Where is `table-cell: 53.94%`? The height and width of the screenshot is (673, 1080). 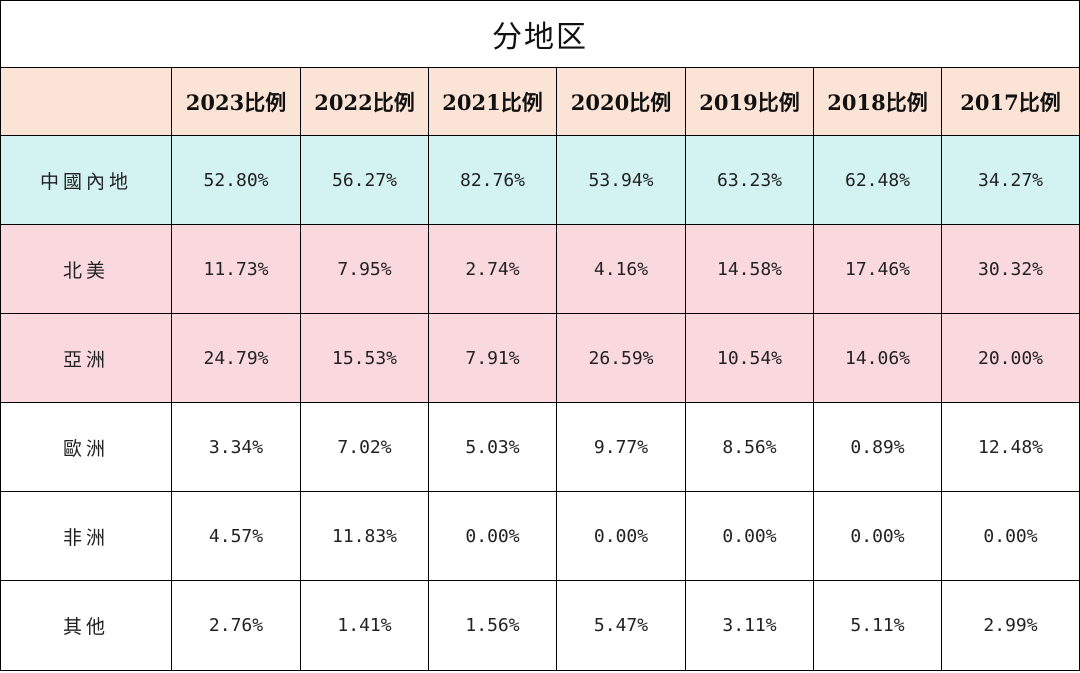
table-cell: 53.94% is located at coordinates (621, 180).